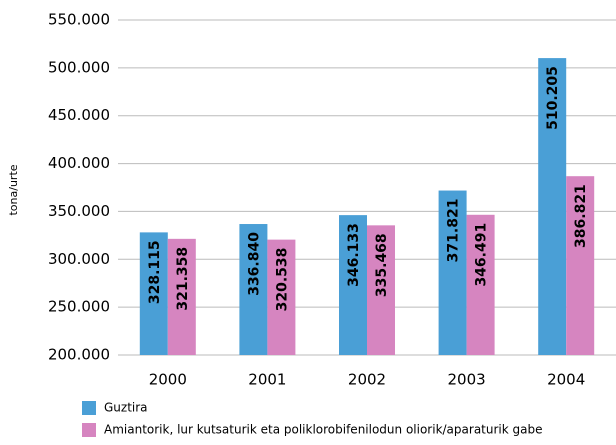  What do you see at coordinates (79, 163) in the screenshot?
I see `y-tick-label: 400.000` at bounding box center [79, 163].